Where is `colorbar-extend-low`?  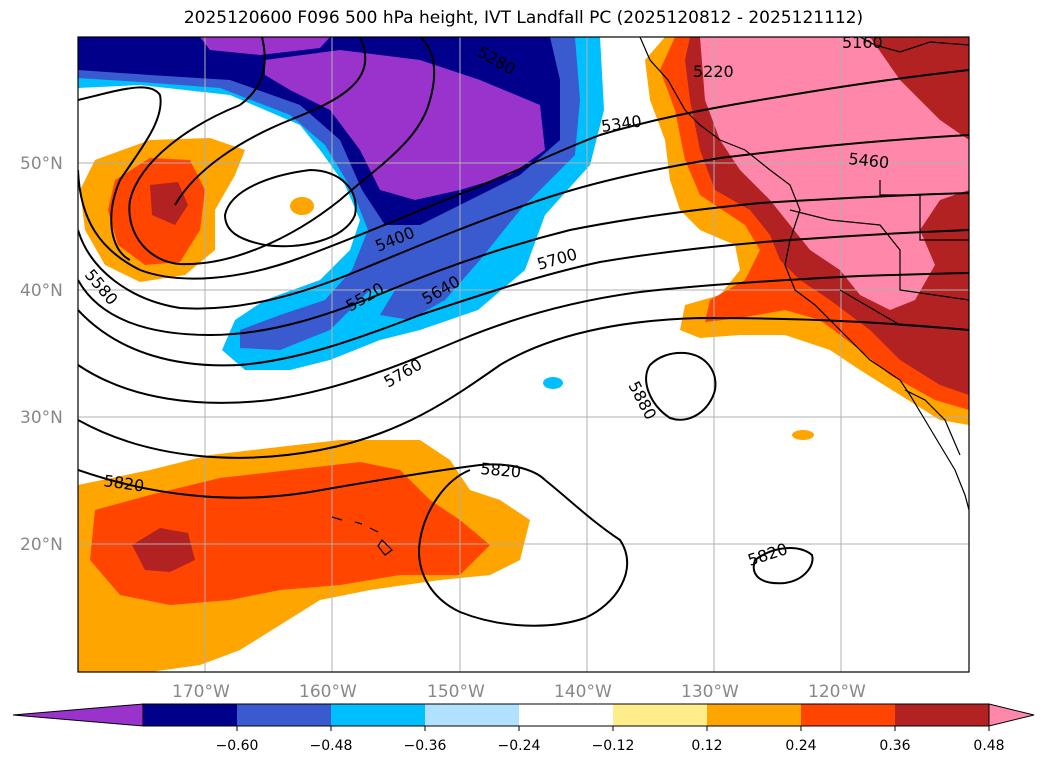
colorbar-extend-low is located at coordinates (78, 715).